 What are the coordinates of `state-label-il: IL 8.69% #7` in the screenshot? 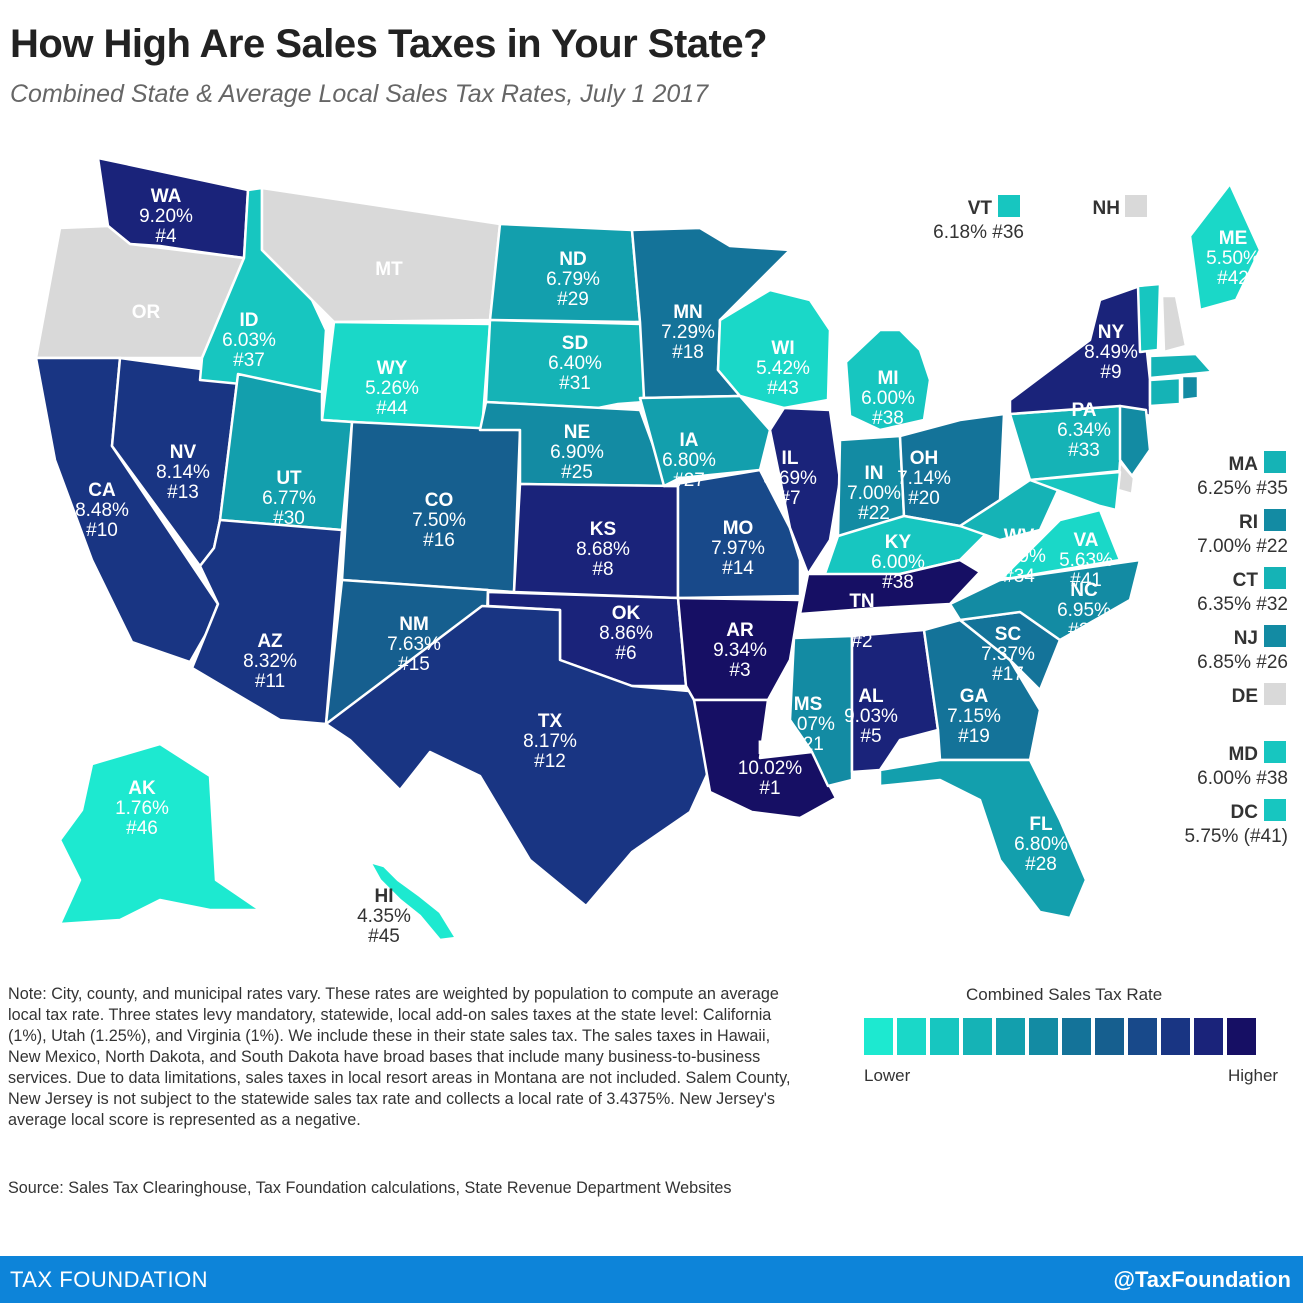 It's located at (790, 478).